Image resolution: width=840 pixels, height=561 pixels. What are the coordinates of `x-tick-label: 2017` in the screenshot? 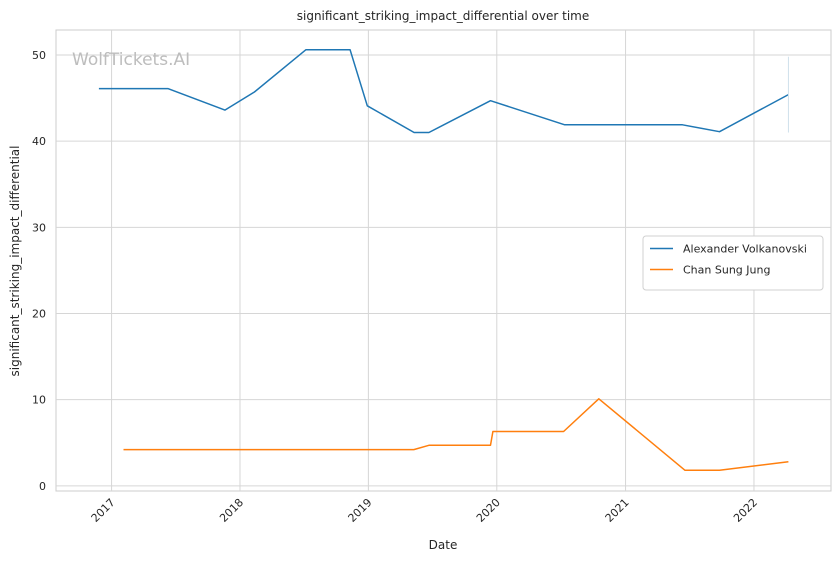 It's located at (103, 510).